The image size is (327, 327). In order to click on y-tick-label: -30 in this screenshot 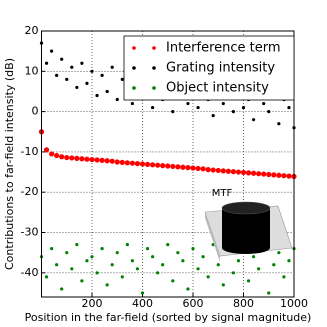, I will do `click(30, 232)`.